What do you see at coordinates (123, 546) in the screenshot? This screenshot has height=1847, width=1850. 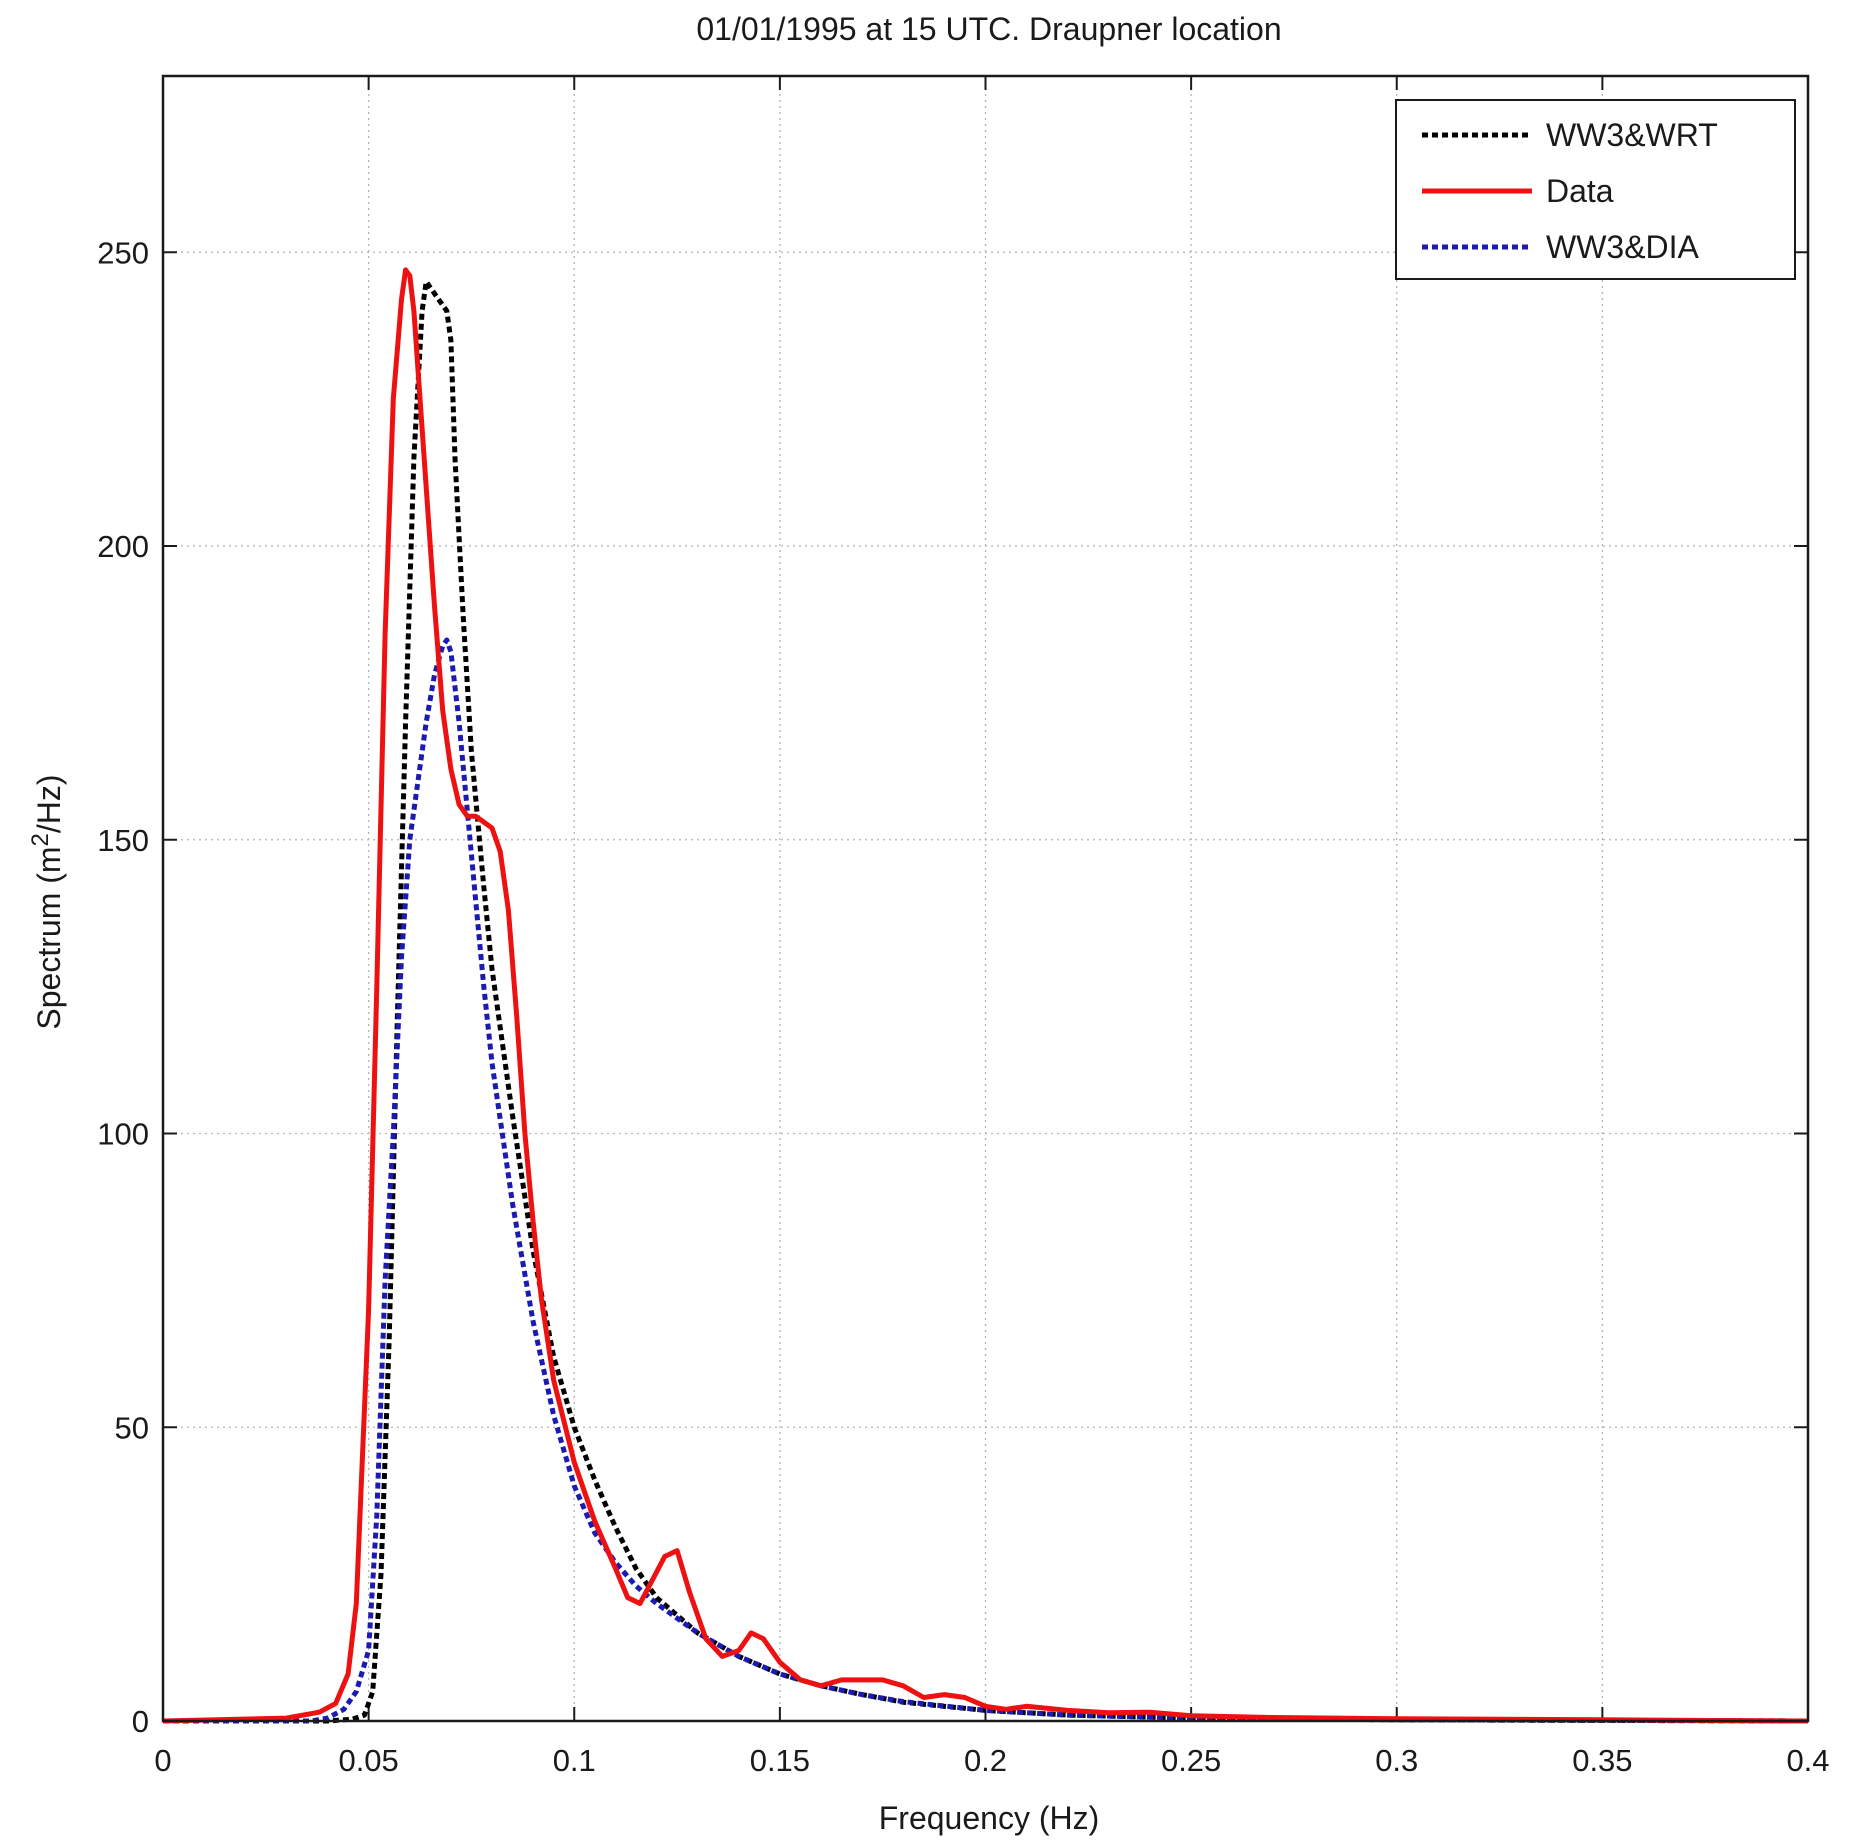 I see `y-tick-label: 200` at bounding box center [123, 546].